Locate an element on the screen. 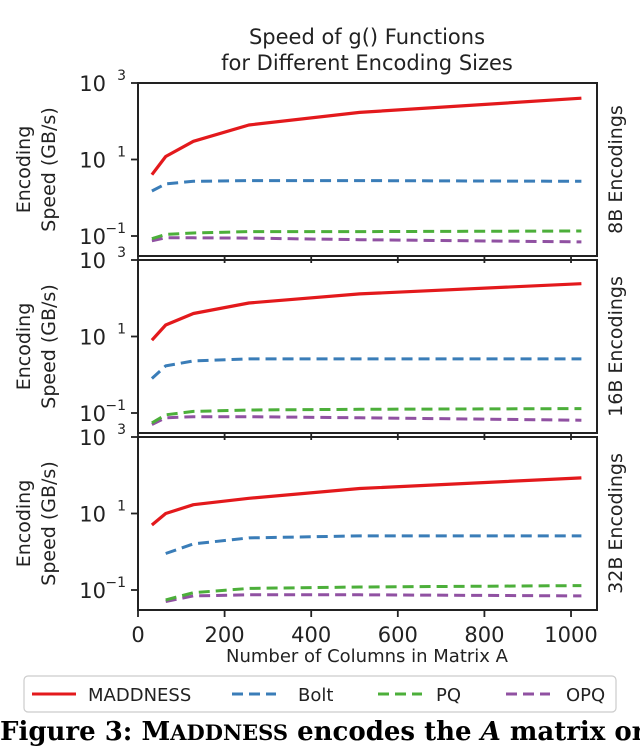 The height and width of the screenshot is (748, 640). legend: MADDNESS Bolt PQ OPQ is located at coordinates (320, 694).